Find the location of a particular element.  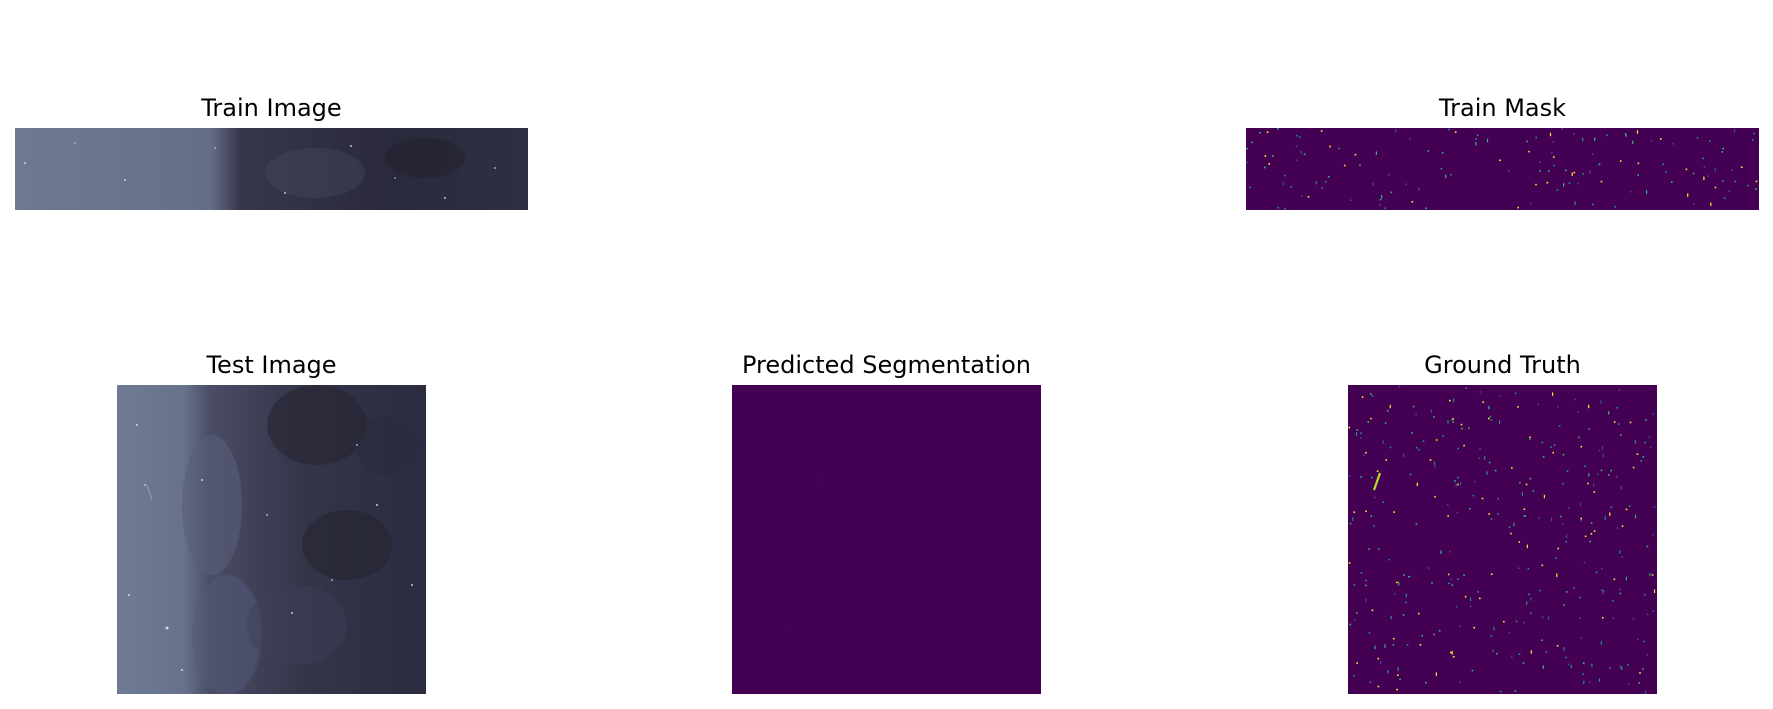

test-image-title: Test Image is located at coordinates (271, 365).